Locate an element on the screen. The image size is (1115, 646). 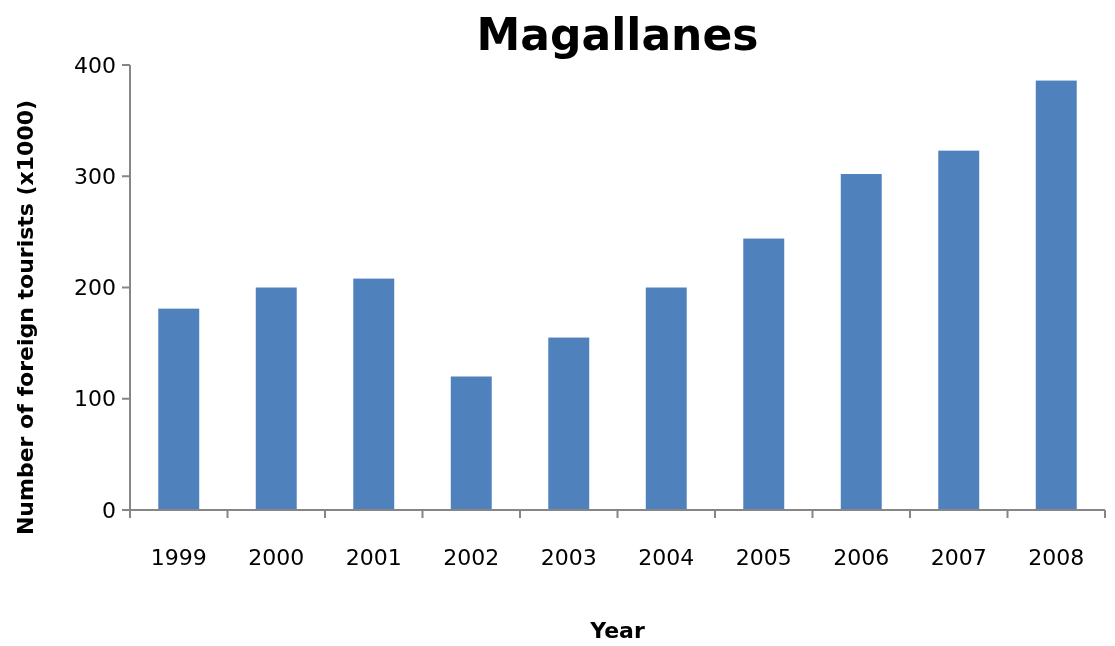
x-tick-label: 2006 is located at coordinates (861, 557).